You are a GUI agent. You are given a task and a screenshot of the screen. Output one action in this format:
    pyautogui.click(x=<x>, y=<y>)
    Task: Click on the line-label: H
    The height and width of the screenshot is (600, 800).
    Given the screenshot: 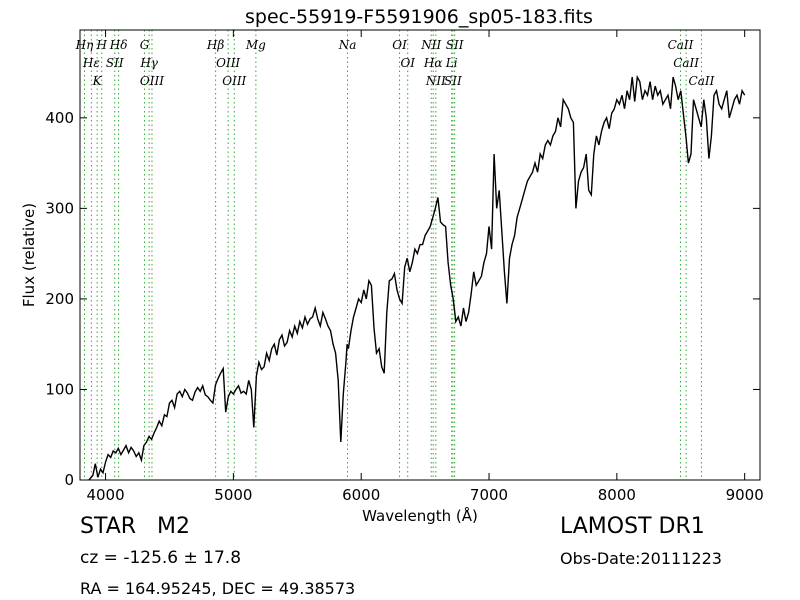 What is the action you would take?
    pyautogui.click(x=101, y=45)
    